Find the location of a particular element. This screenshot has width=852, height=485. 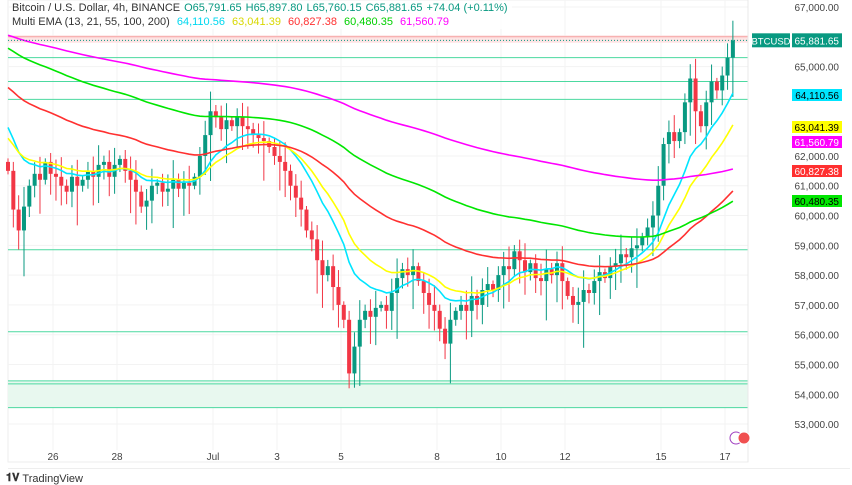

x-tick-label: 5 is located at coordinates (341, 457).